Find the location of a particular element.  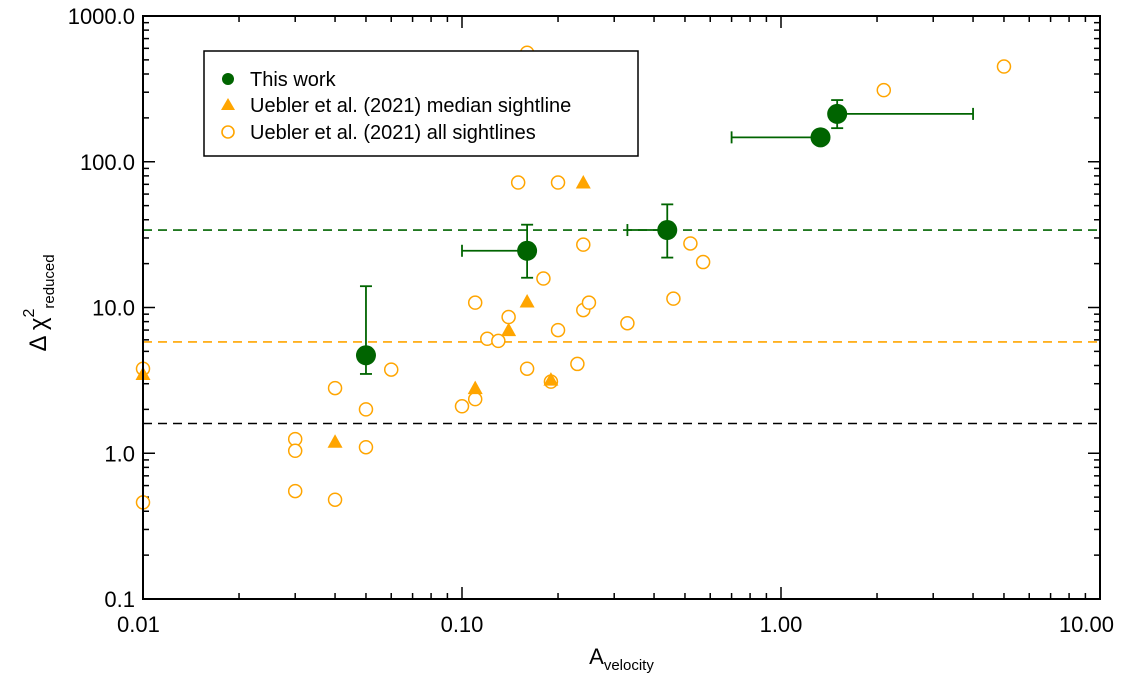

legend-marker-this-work is located at coordinates (228, 79).